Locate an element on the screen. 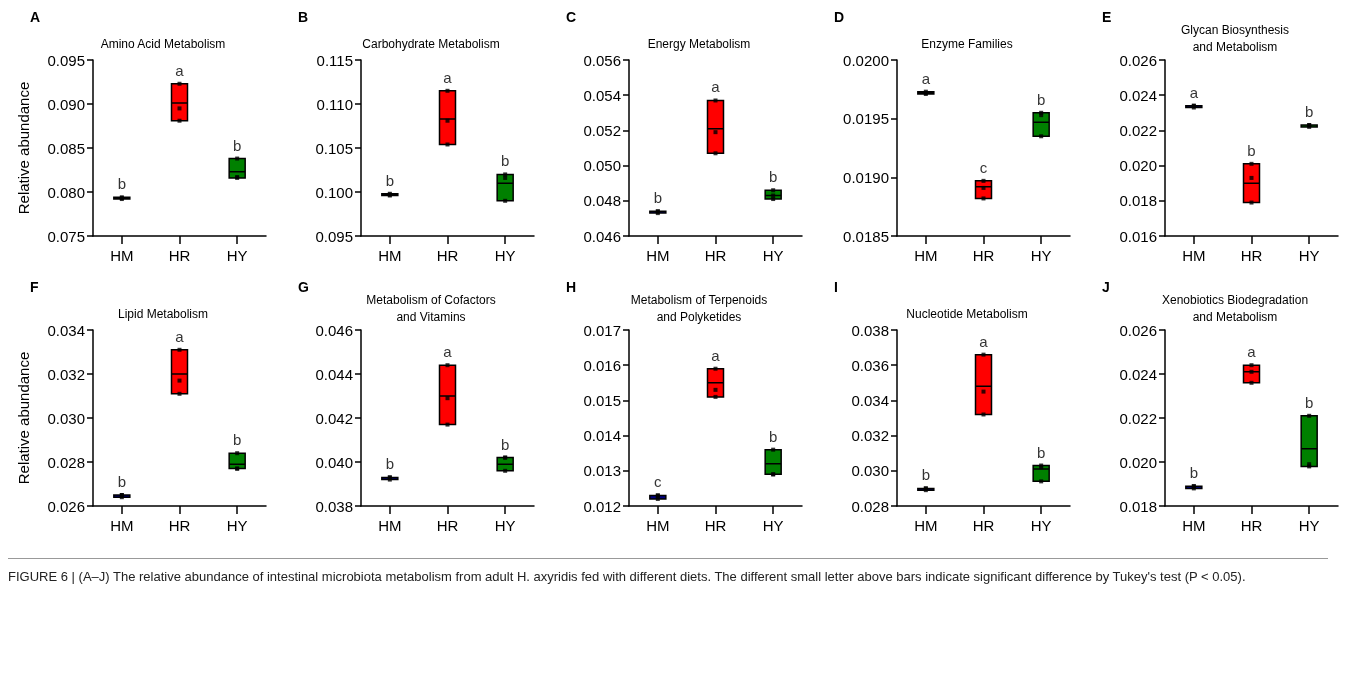  y-tick-label: 0.046 is located at coordinates (602, 236).